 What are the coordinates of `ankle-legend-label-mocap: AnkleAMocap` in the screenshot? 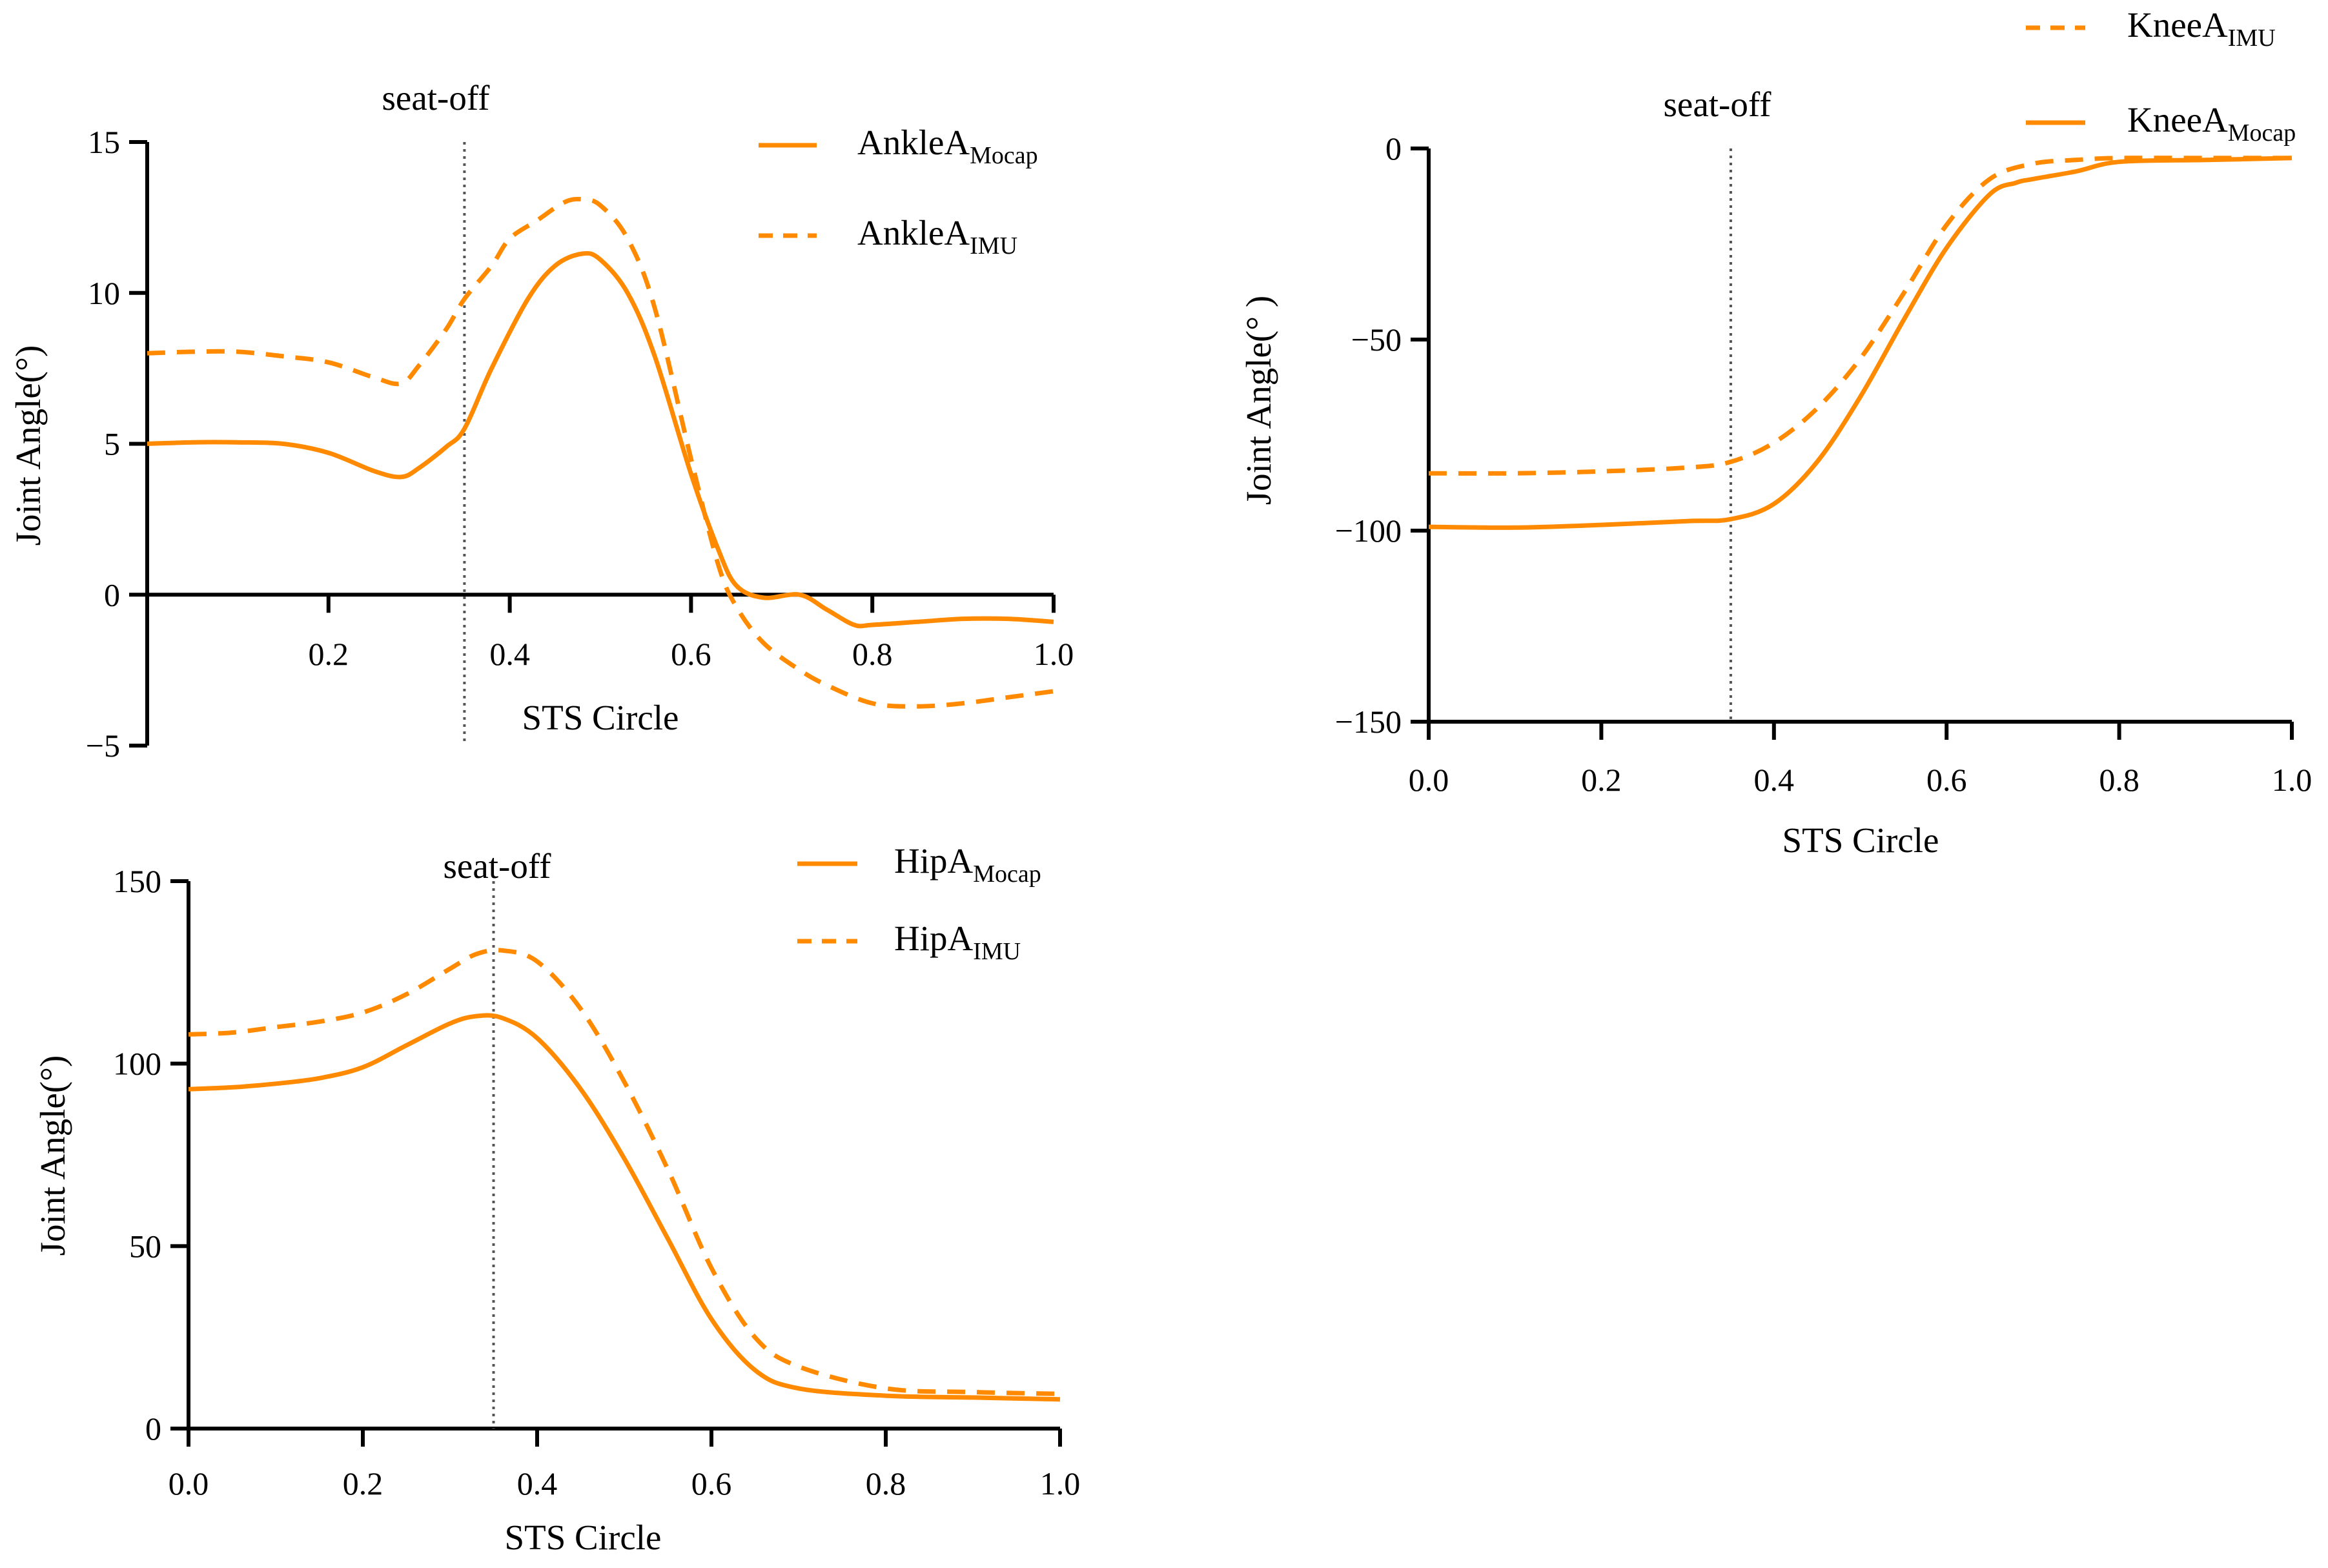 It's located at (948, 146).